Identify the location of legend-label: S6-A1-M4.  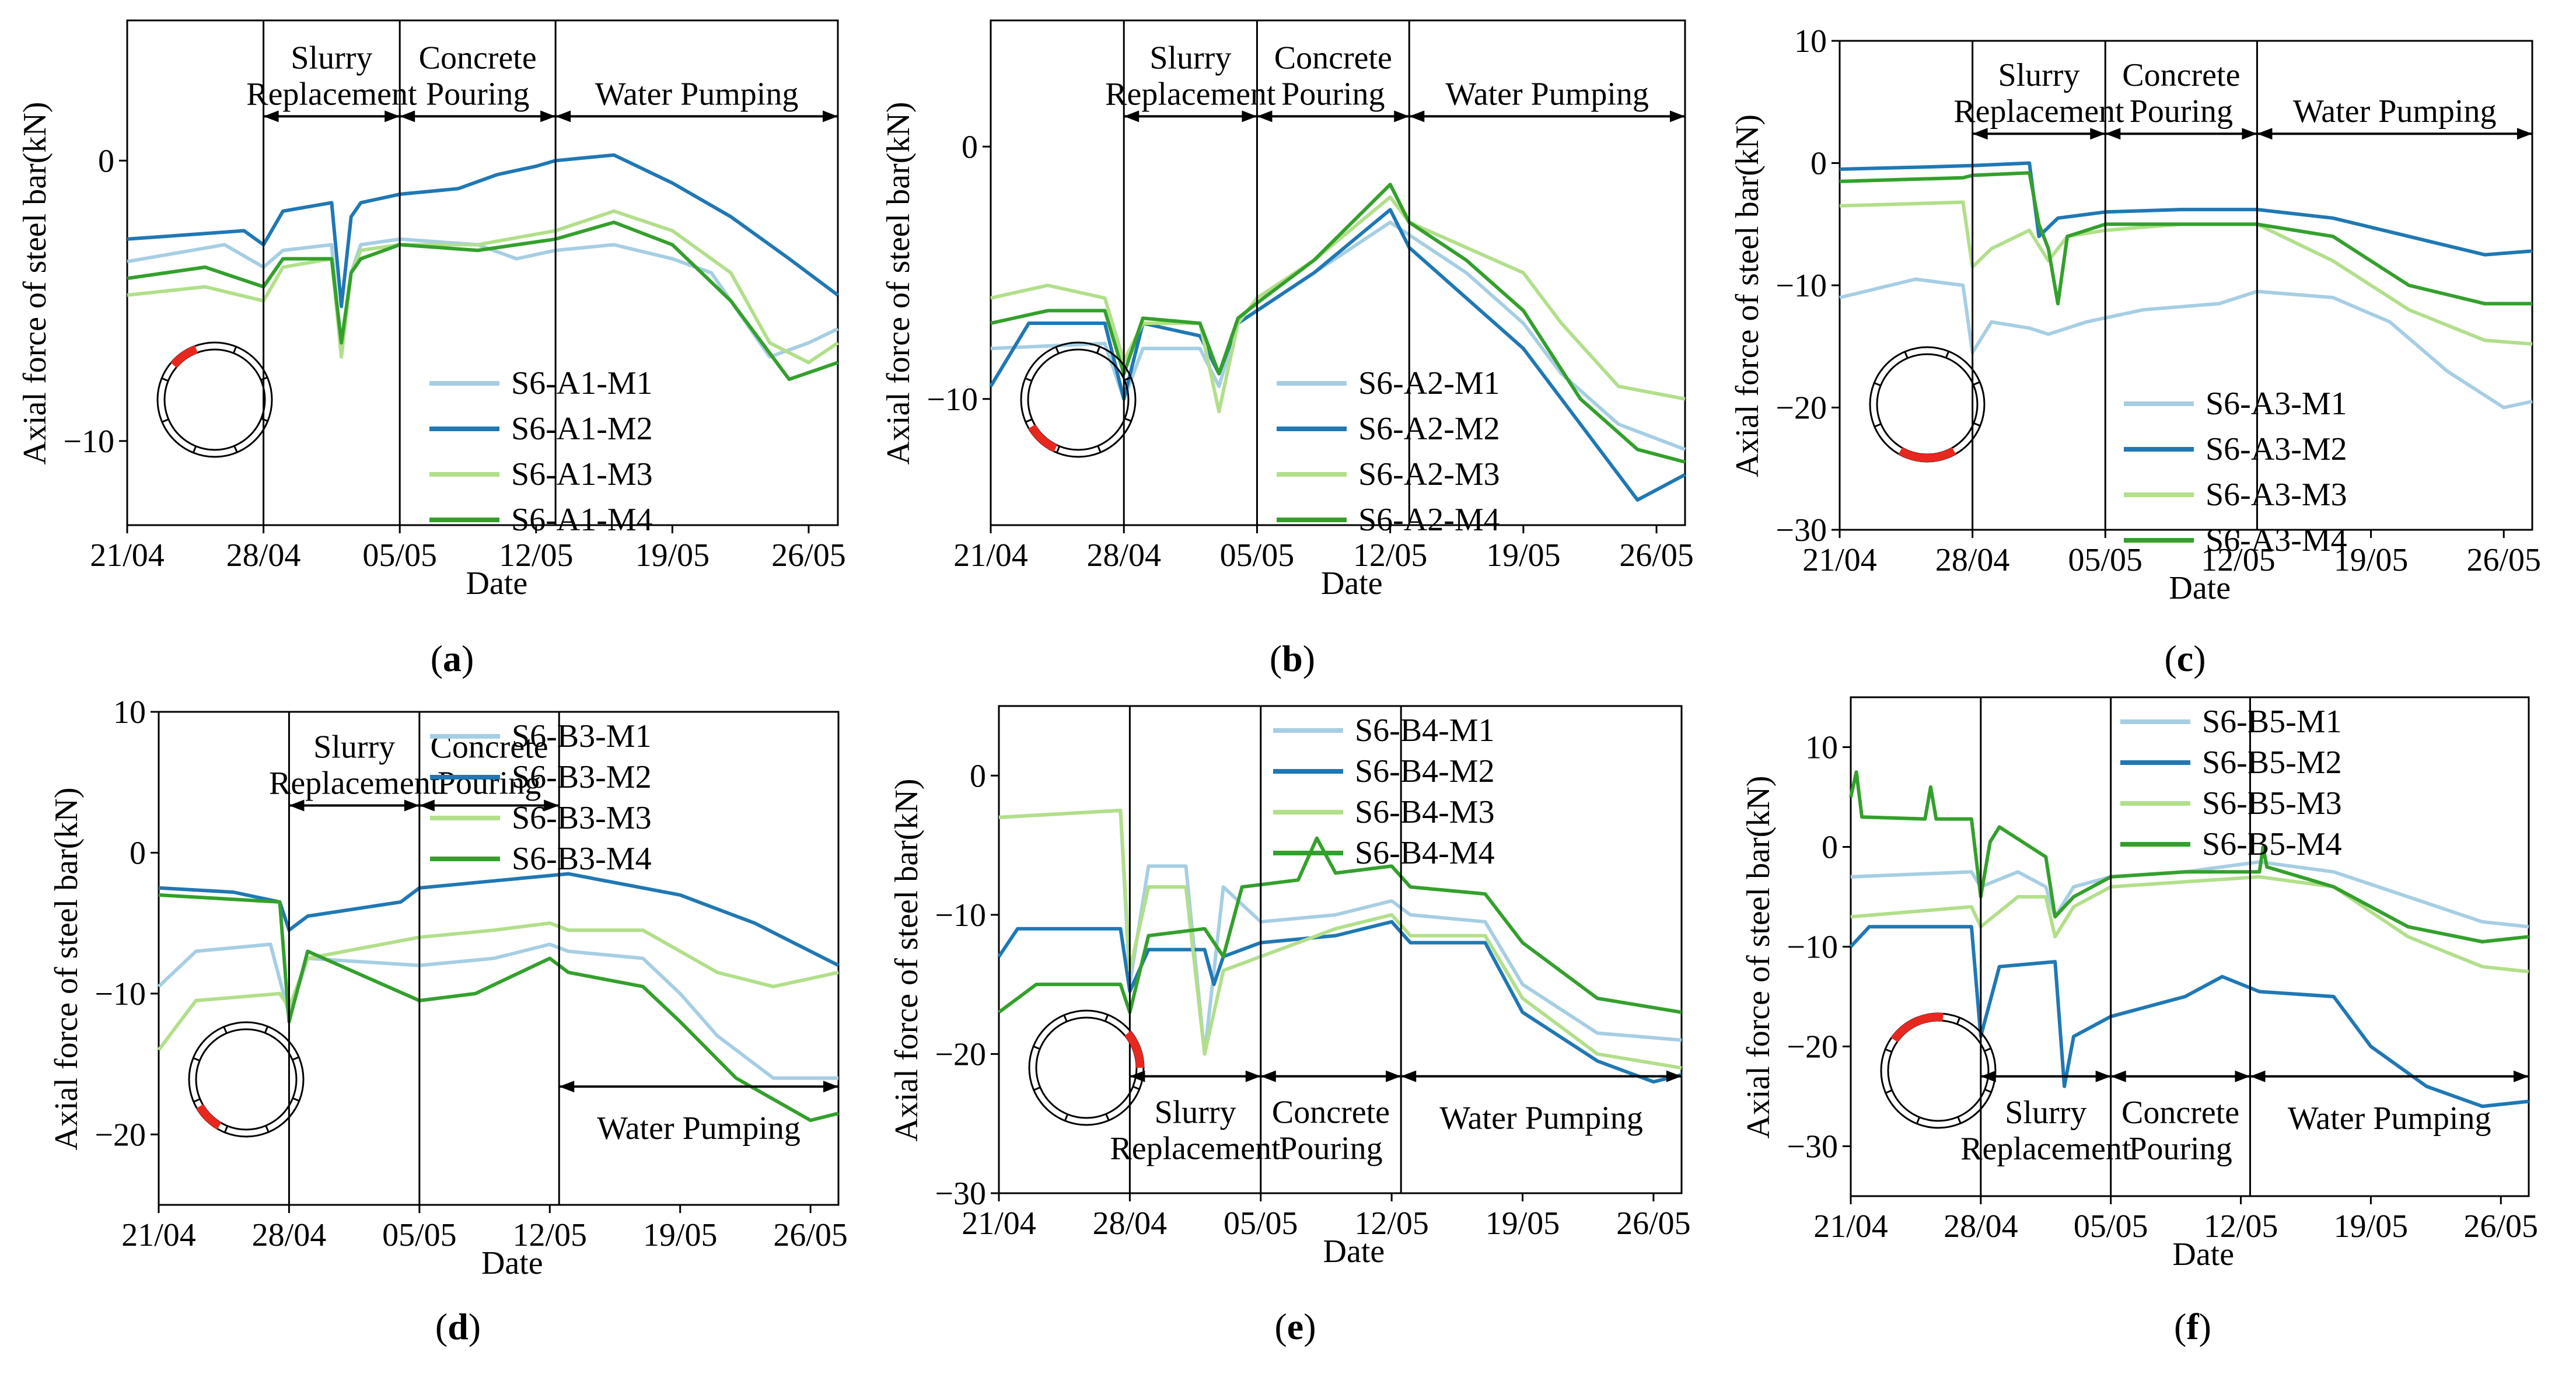
(582, 520).